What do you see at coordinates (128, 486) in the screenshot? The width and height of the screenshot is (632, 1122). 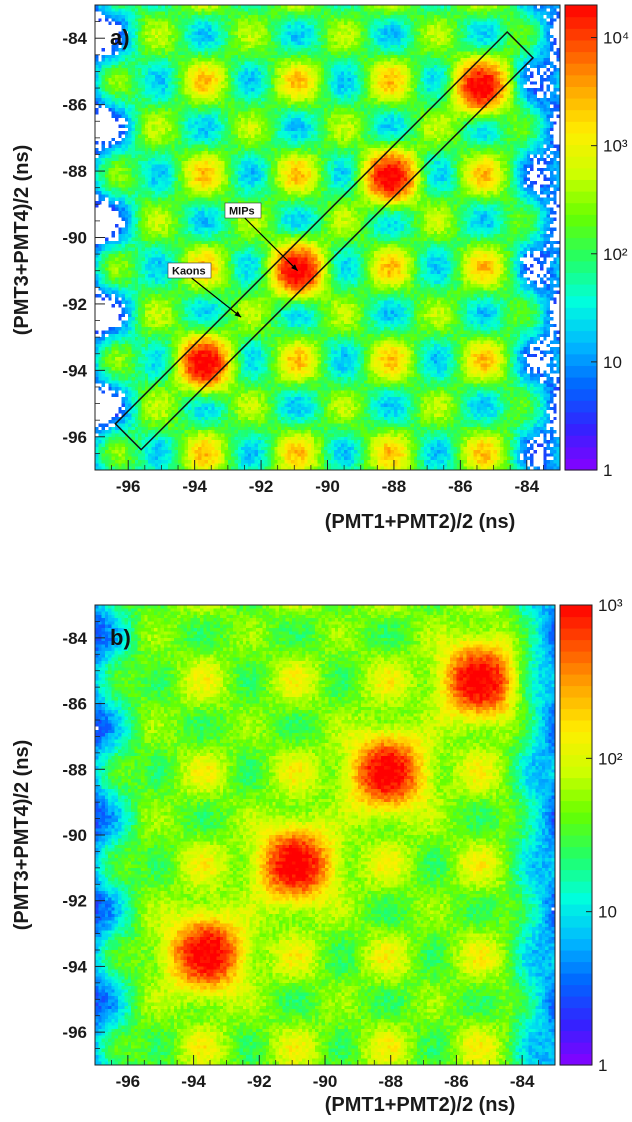 I see `x-tick-label: -96` at bounding box center [128, 486].